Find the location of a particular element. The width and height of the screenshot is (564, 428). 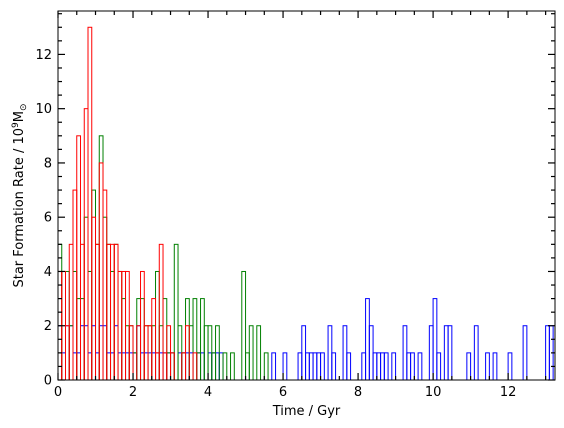

y-axis-label-main: Star Formation Rate / 10 is located at coordinates (19, 208).